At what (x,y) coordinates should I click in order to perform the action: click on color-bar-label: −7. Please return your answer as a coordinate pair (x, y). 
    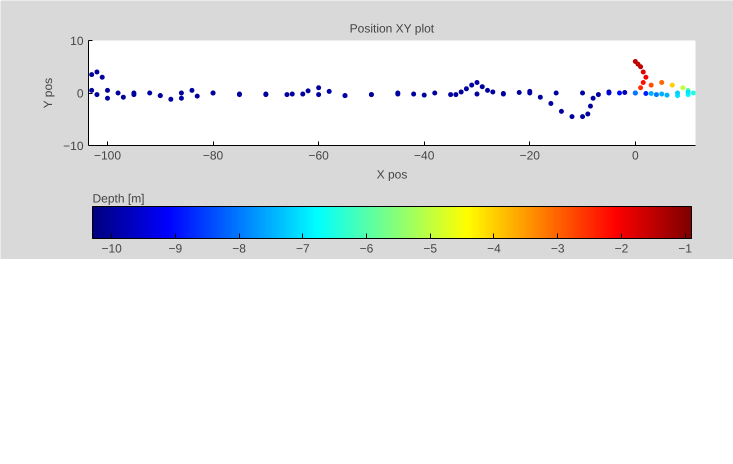
    Looking at the image, I should click on (303, 249).